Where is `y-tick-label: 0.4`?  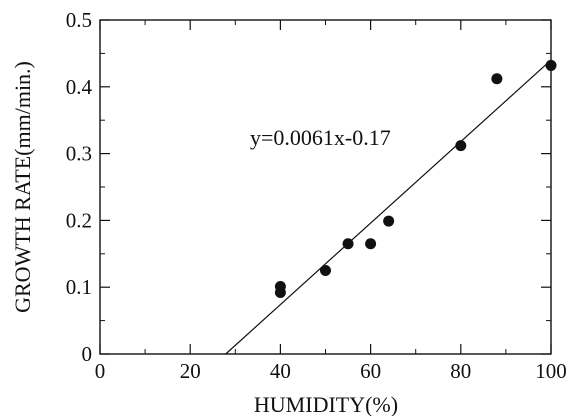
y-tick-label: 0.4 is located at coordinates (79, 87).